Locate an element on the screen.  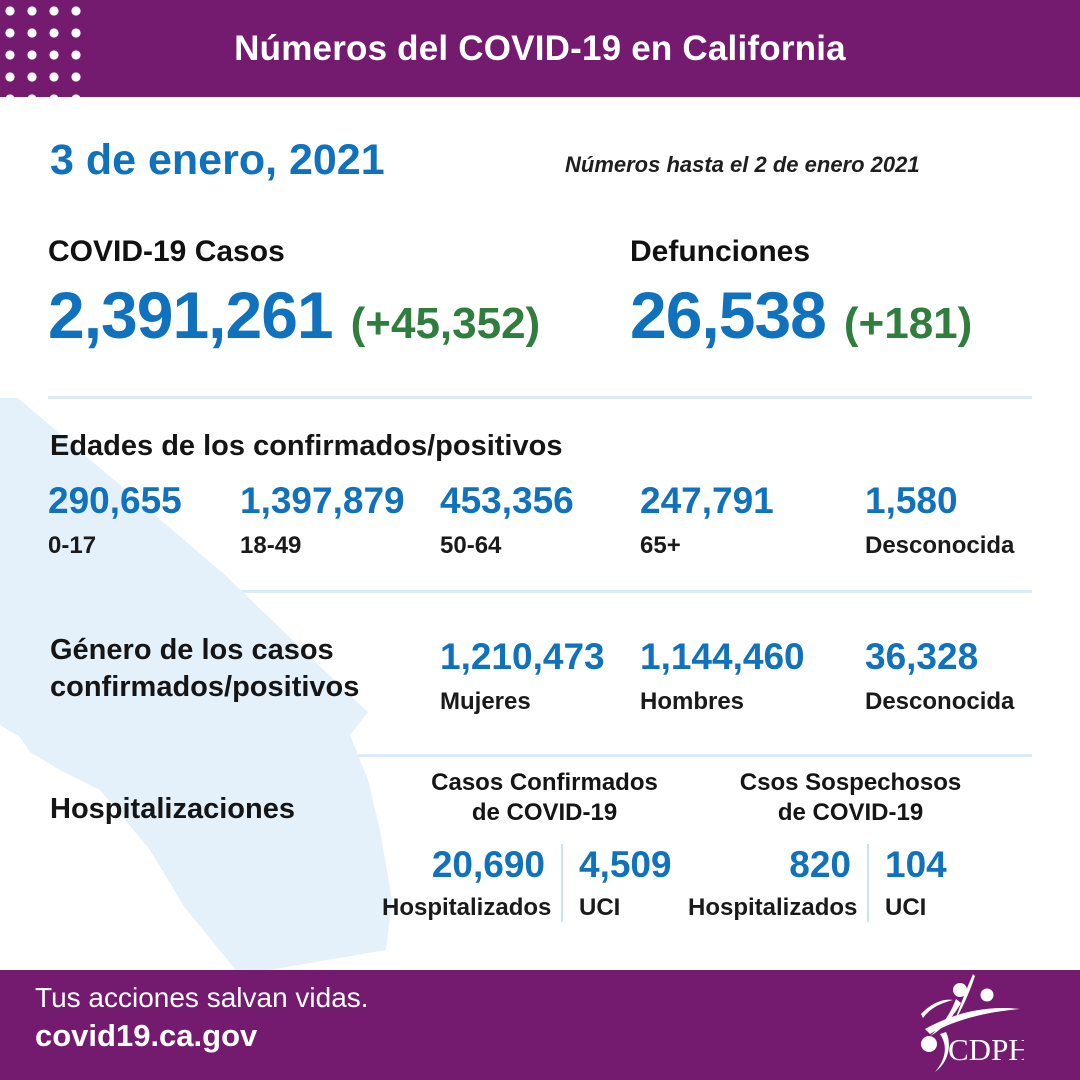
gender-group-value: 1,144,460 is located at coordinates (722, 656).